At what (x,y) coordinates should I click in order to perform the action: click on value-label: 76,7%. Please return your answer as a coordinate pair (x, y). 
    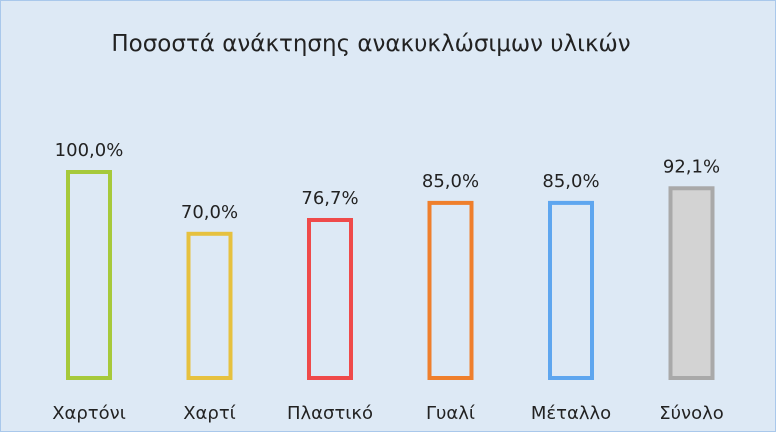
    Looking at the image, I should click on (329, 198).